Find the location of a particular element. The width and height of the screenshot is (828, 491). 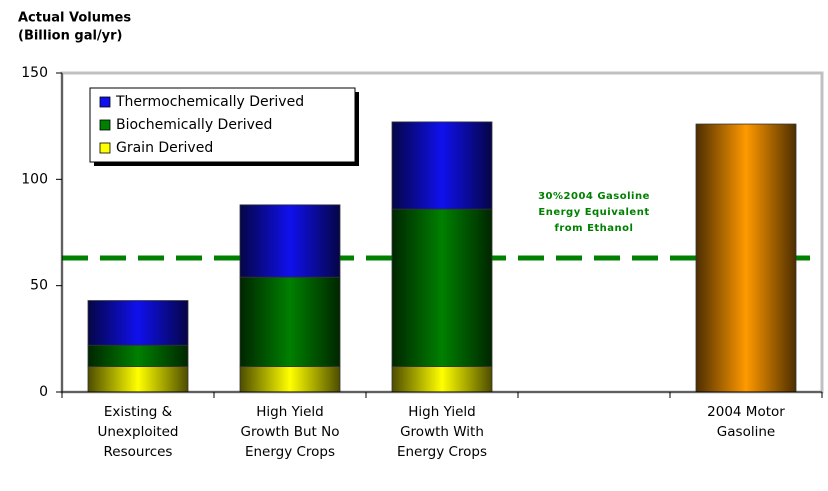

y-tick-label: 50 is located at coordinates (39, 286).